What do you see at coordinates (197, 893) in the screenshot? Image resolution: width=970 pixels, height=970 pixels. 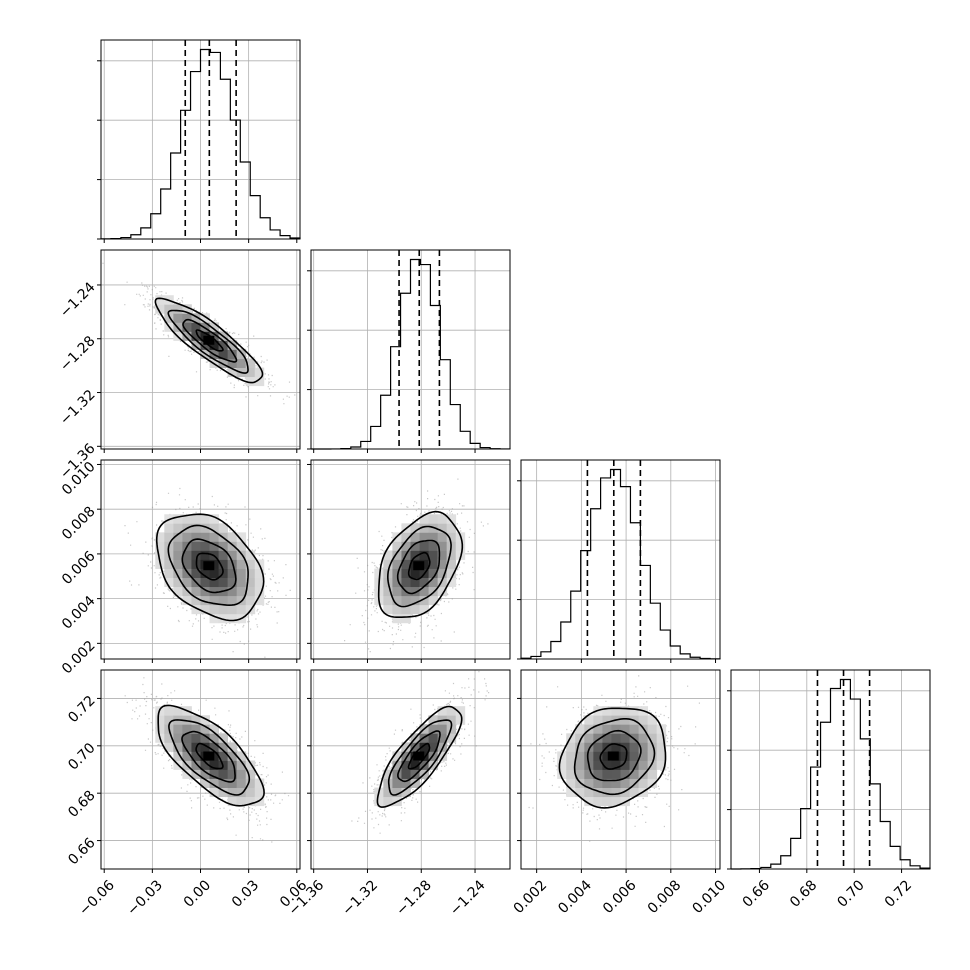 I see `x-tick-label: 0.00` at bounding box center [197, 893].